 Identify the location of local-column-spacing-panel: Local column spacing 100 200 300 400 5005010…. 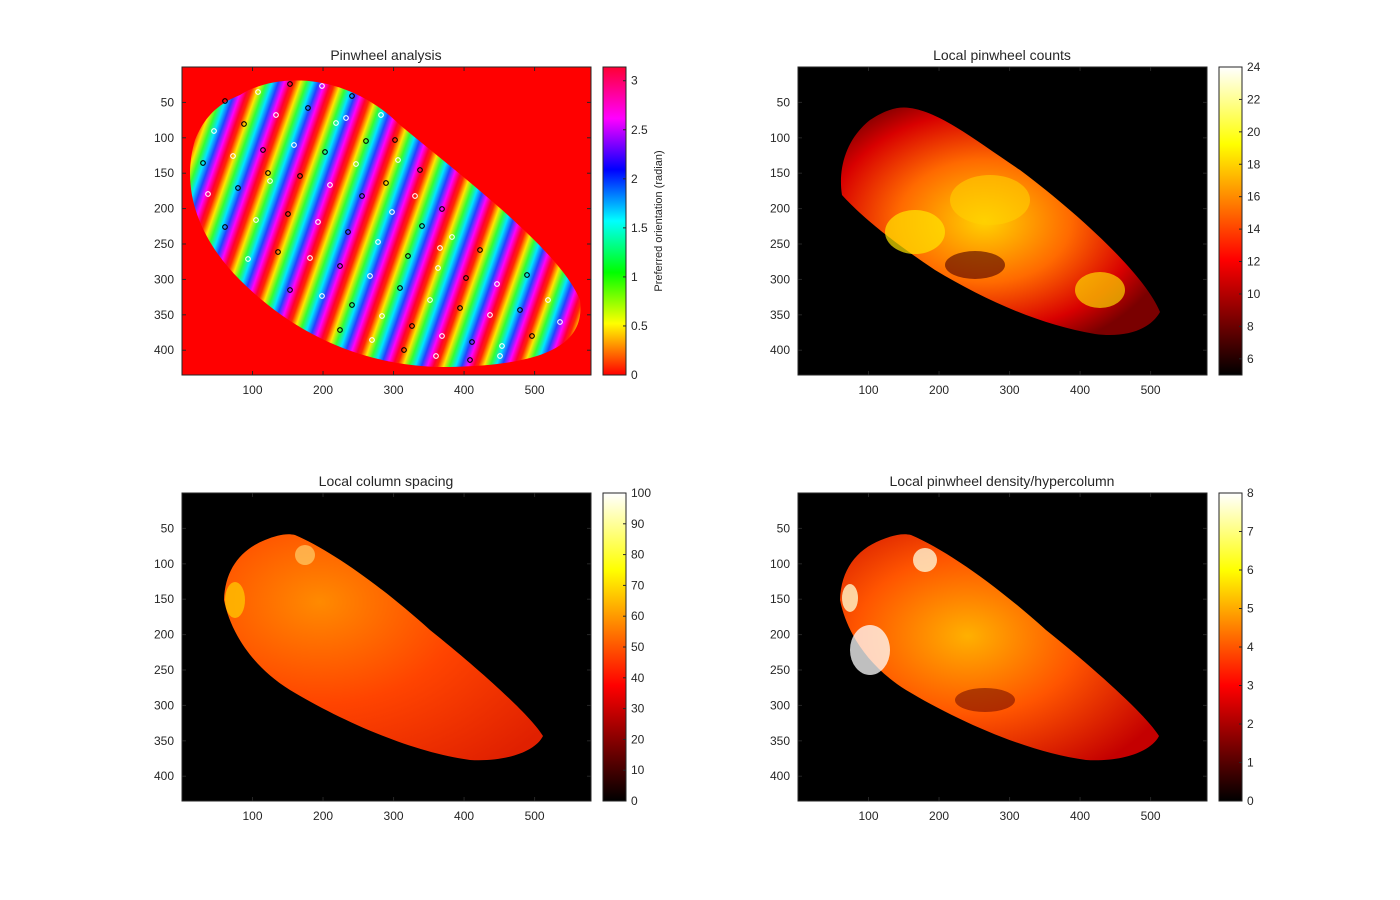
(402, 648).